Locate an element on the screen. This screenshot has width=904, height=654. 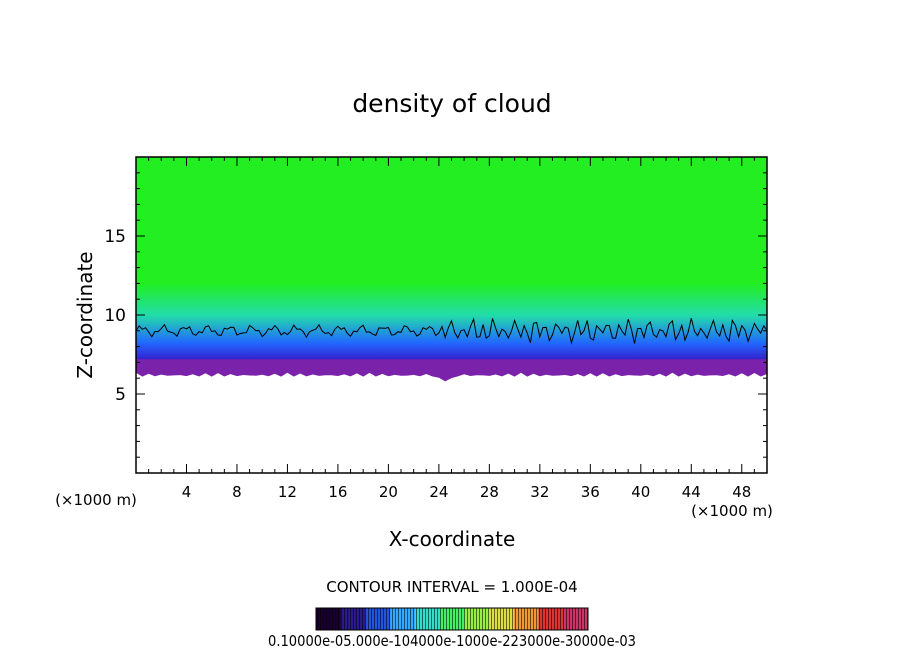
contour-line is located at coordinates (451, 331).